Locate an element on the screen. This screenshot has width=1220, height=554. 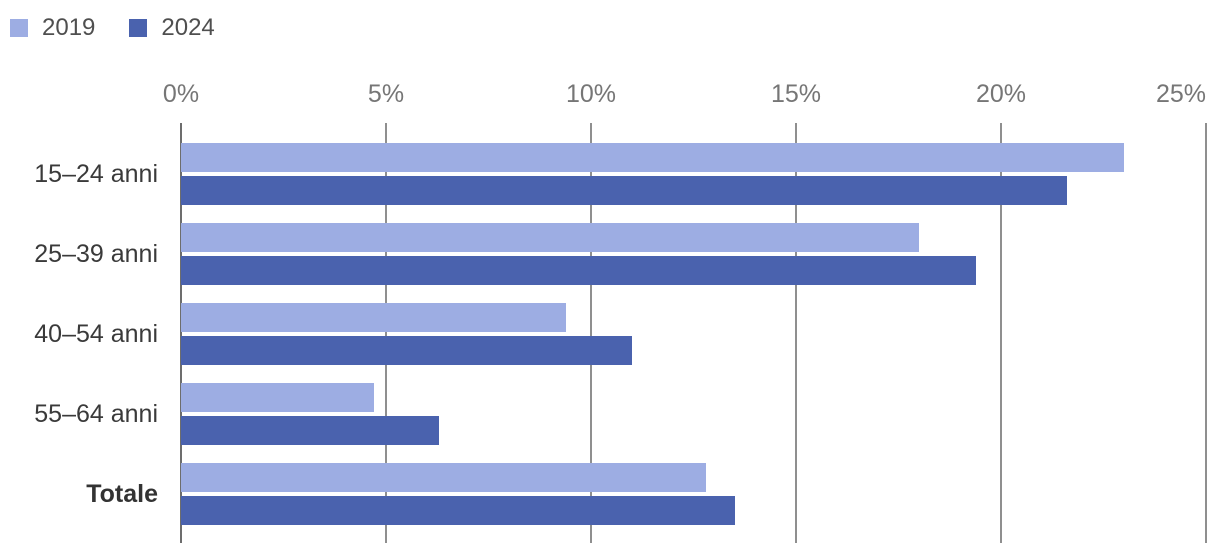
x-axis-tick-label: 15% is located at coordinates (796, 94).